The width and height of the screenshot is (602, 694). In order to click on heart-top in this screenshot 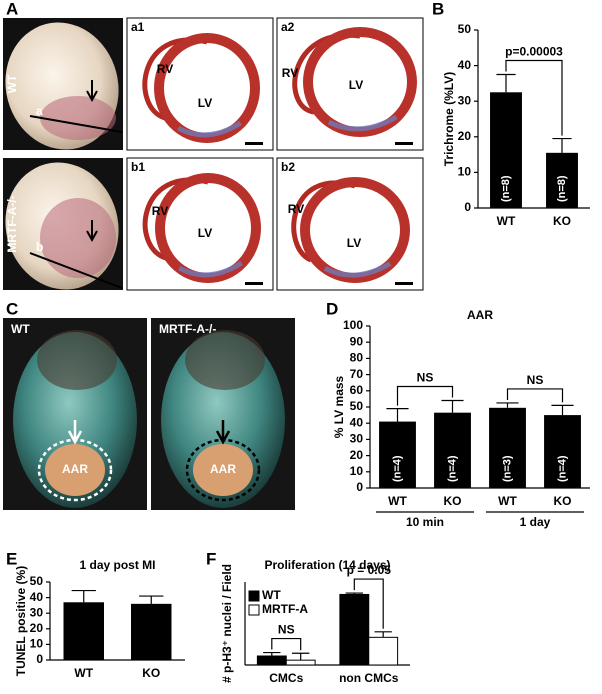, I will do `click(225, 360)`.